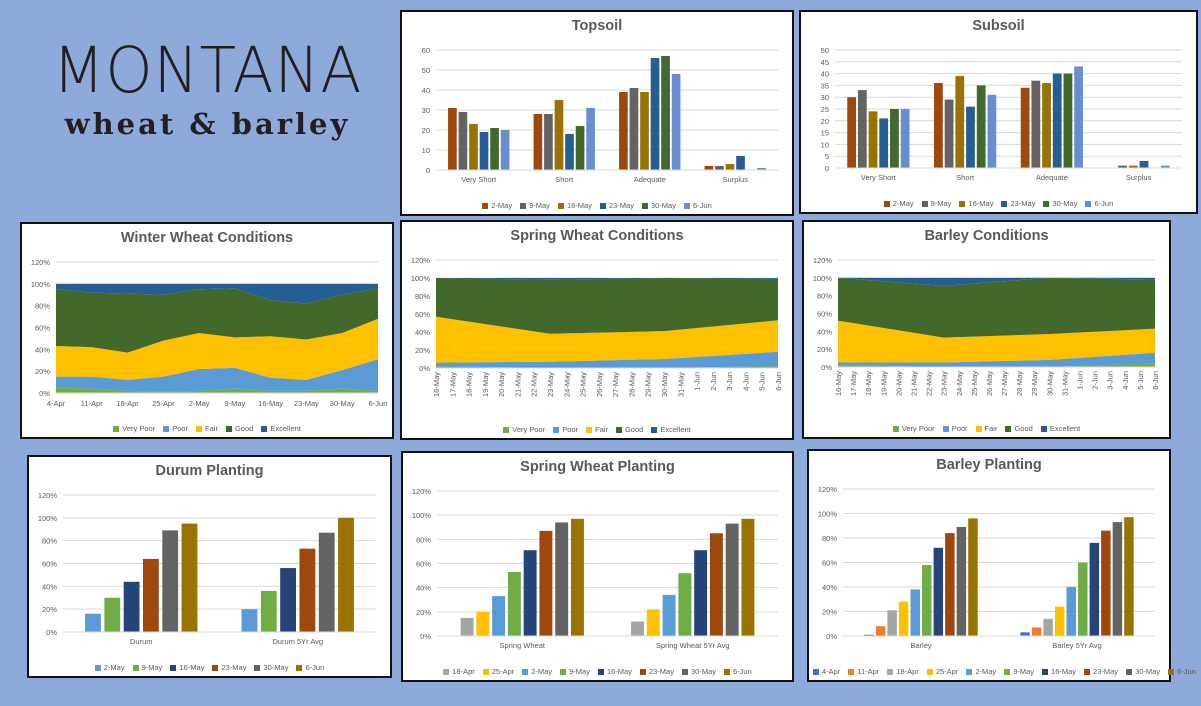  I want to click on legend-item: Very Poor, so click(913, 428).